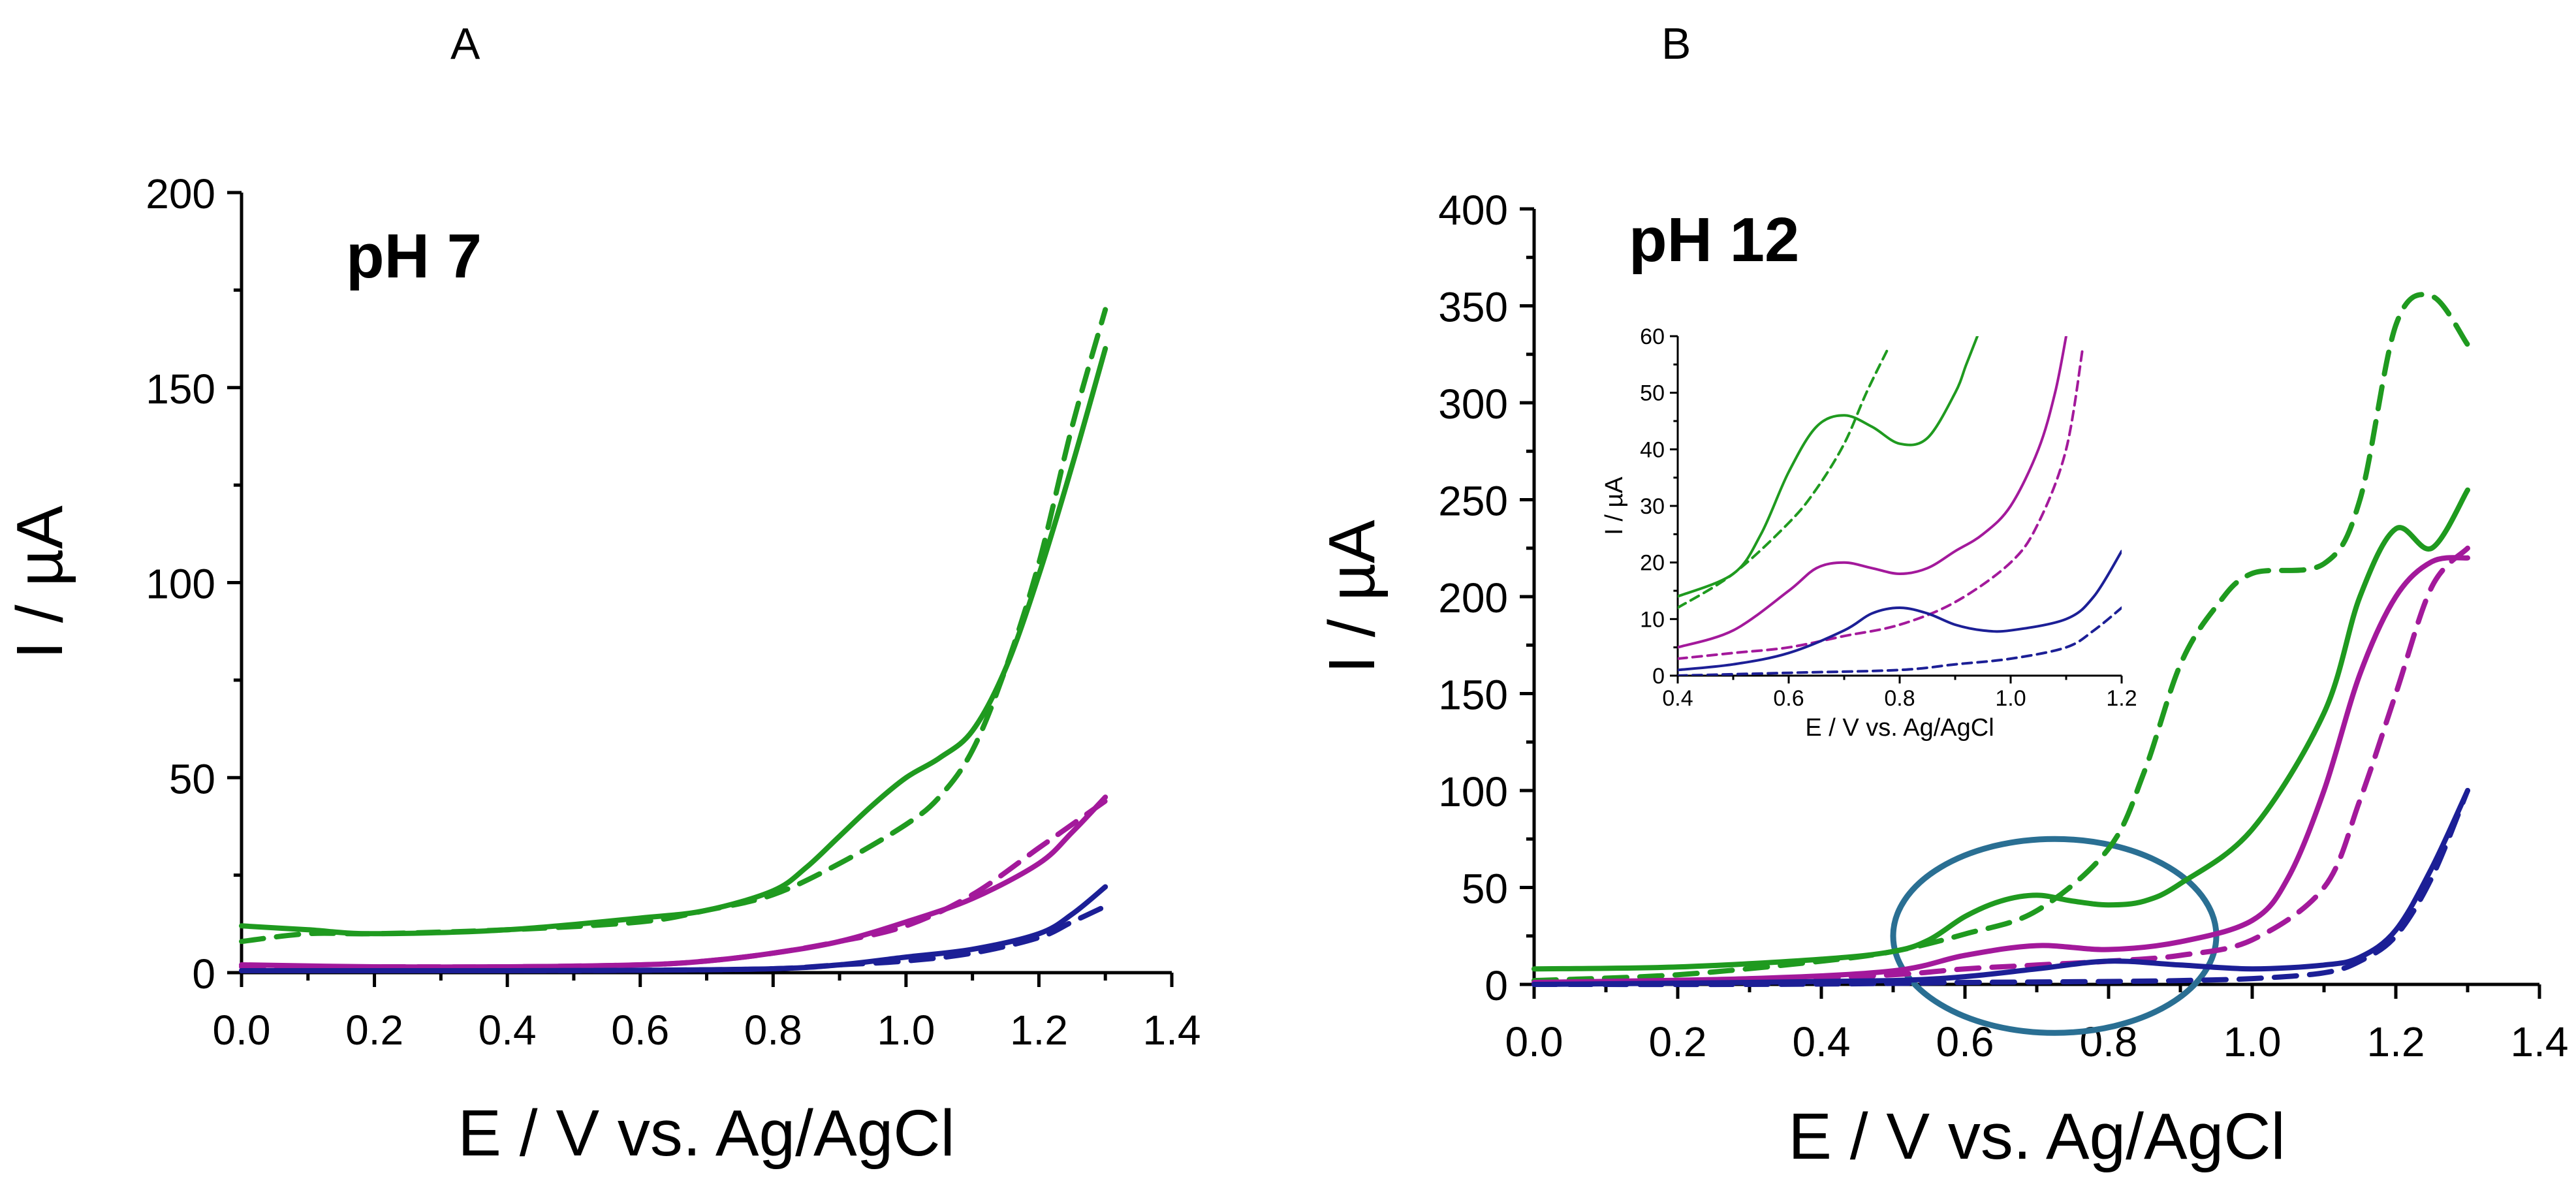 The width and height of the screenshot is (2576, 1192). Describe the element at coordinates (1900, 641) in the screenshot. I see `inset-series-blue-dashed` at that location.